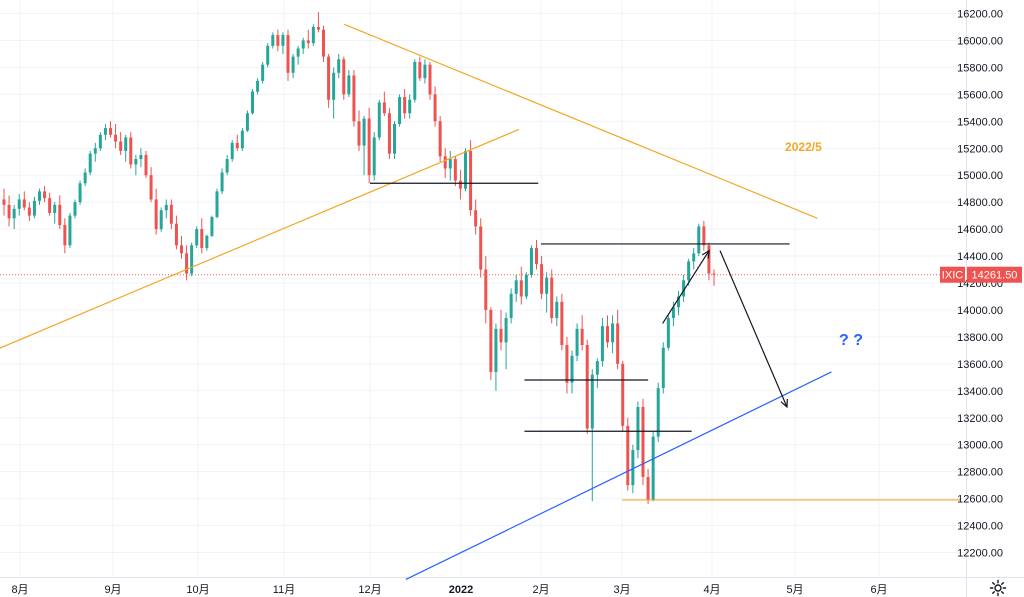 Image resolution: width=1024 pixels, height=597 pixels. I want to click on price-tag-value: 14261.50, so click(995, 276).